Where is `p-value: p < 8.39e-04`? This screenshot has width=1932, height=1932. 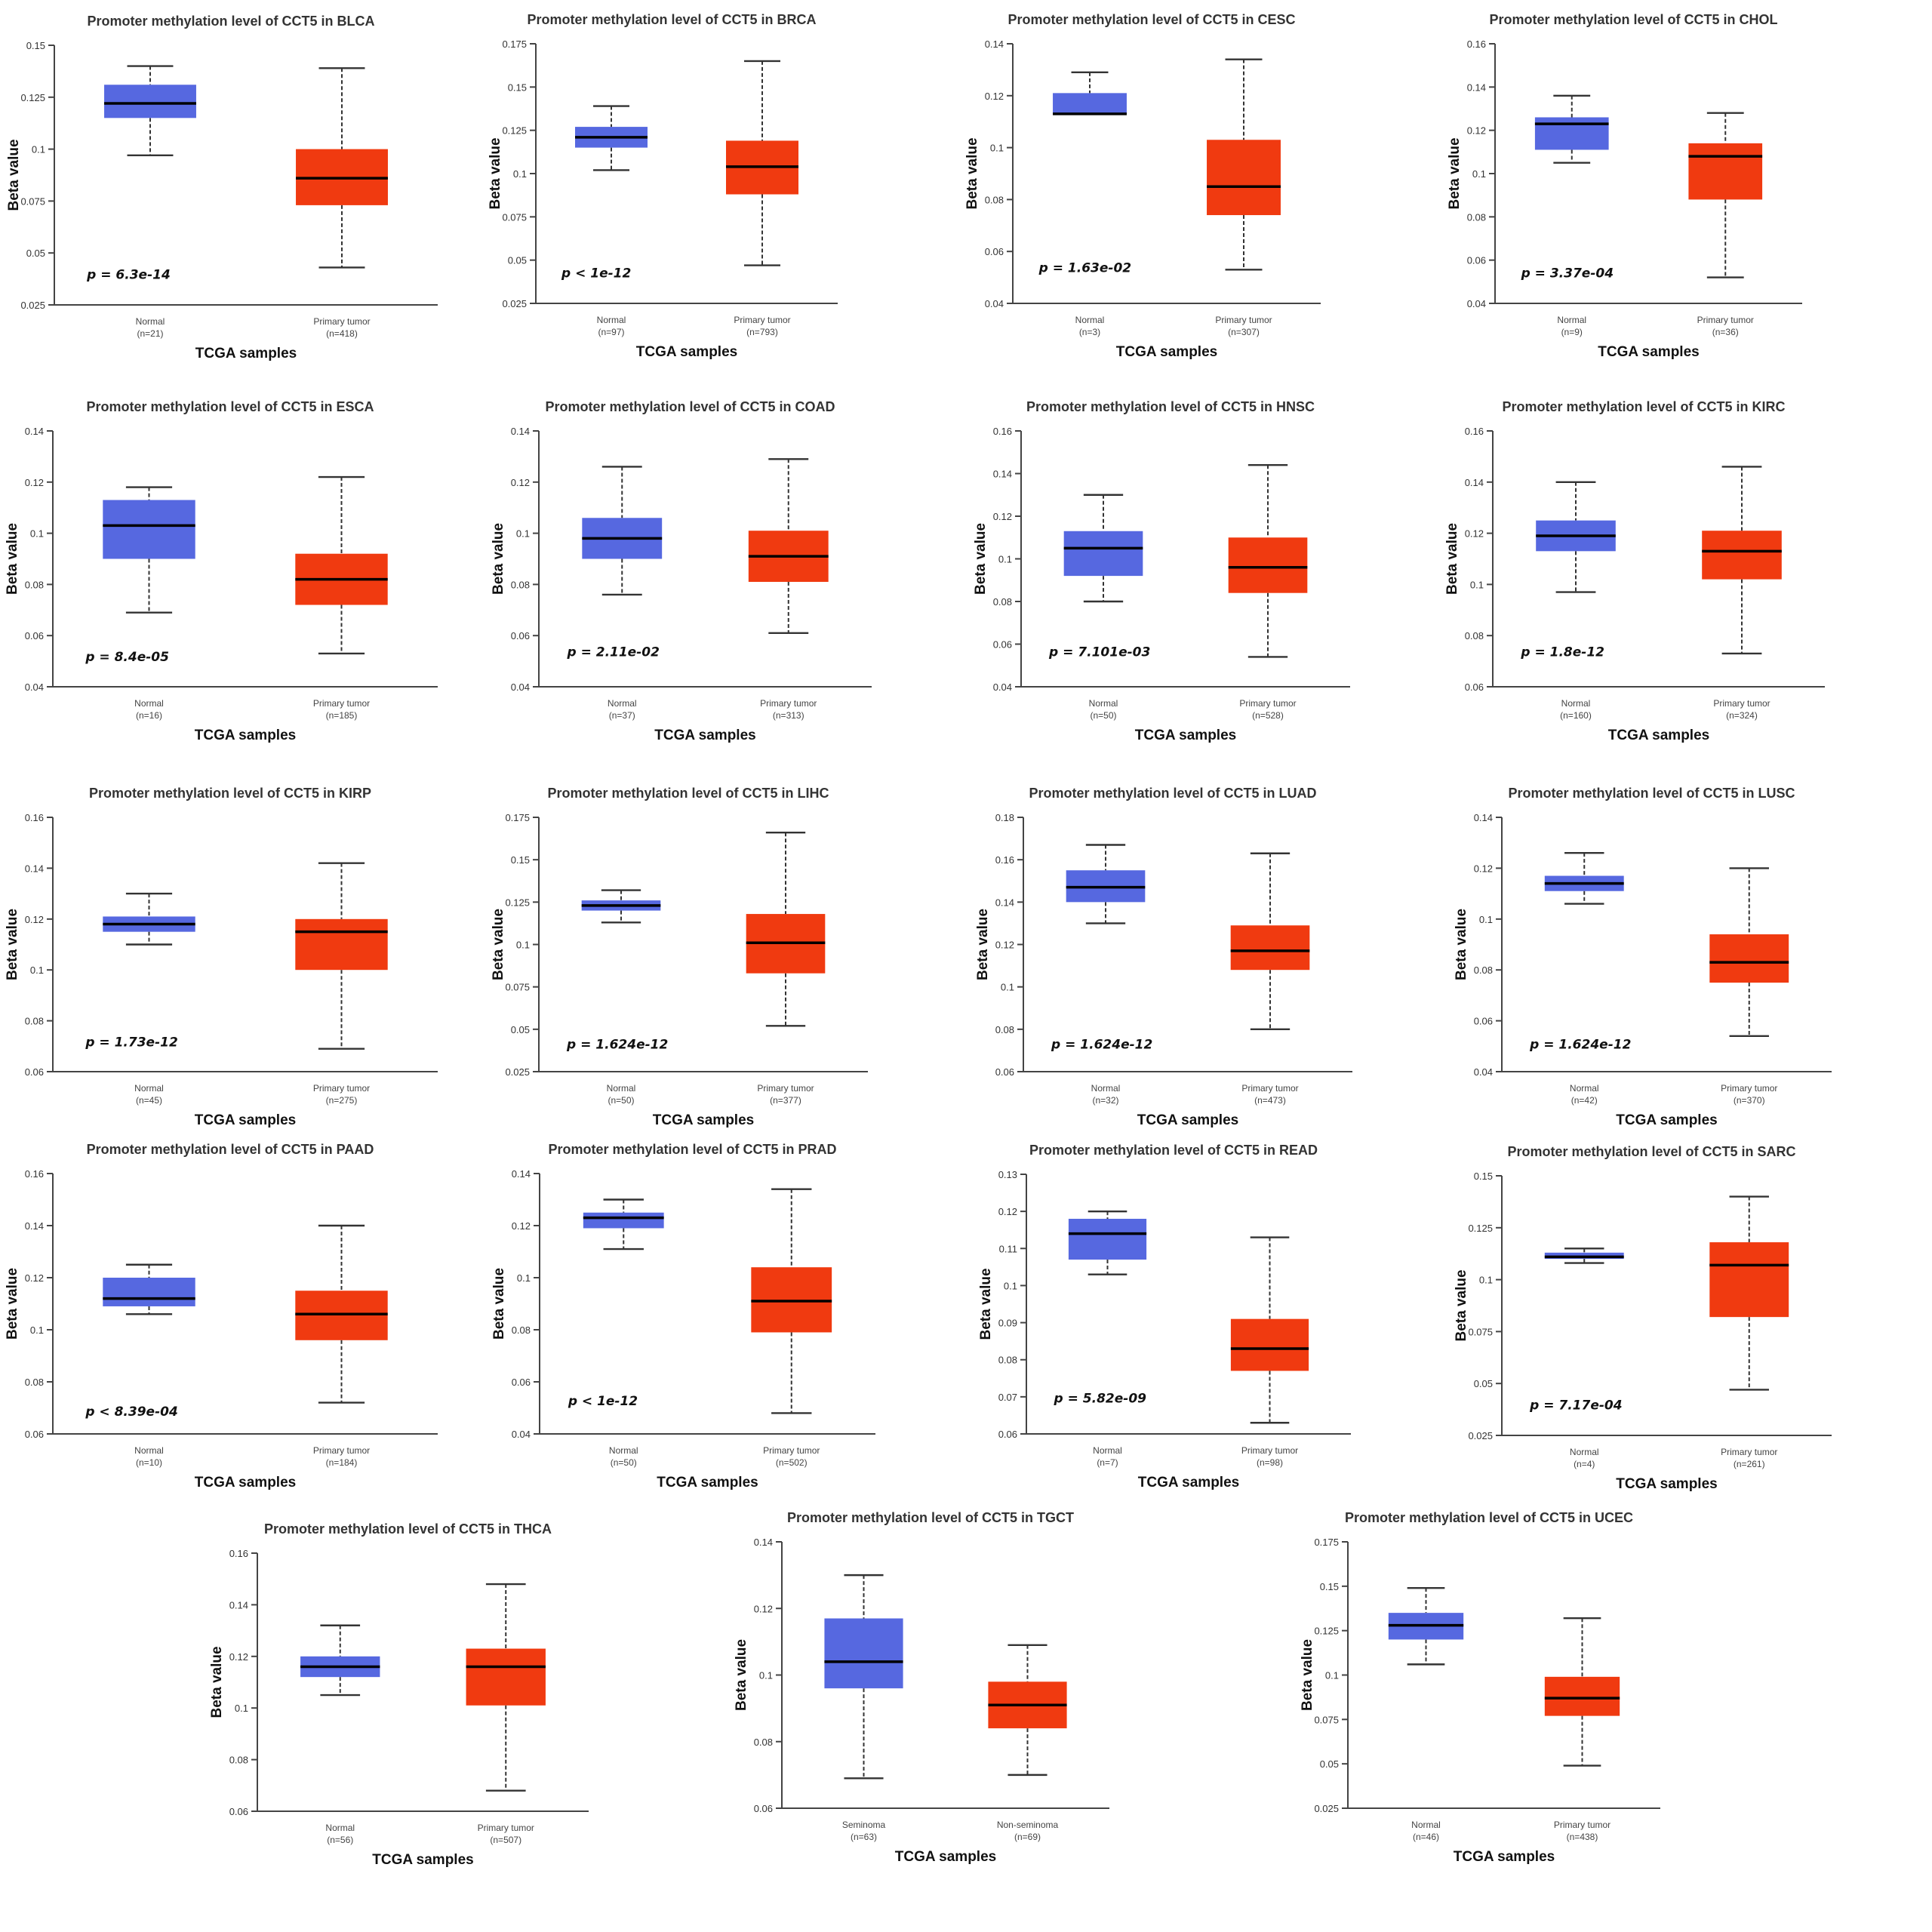 p-value: p < 8.39e-04 is located at coordinates (131, 1412).